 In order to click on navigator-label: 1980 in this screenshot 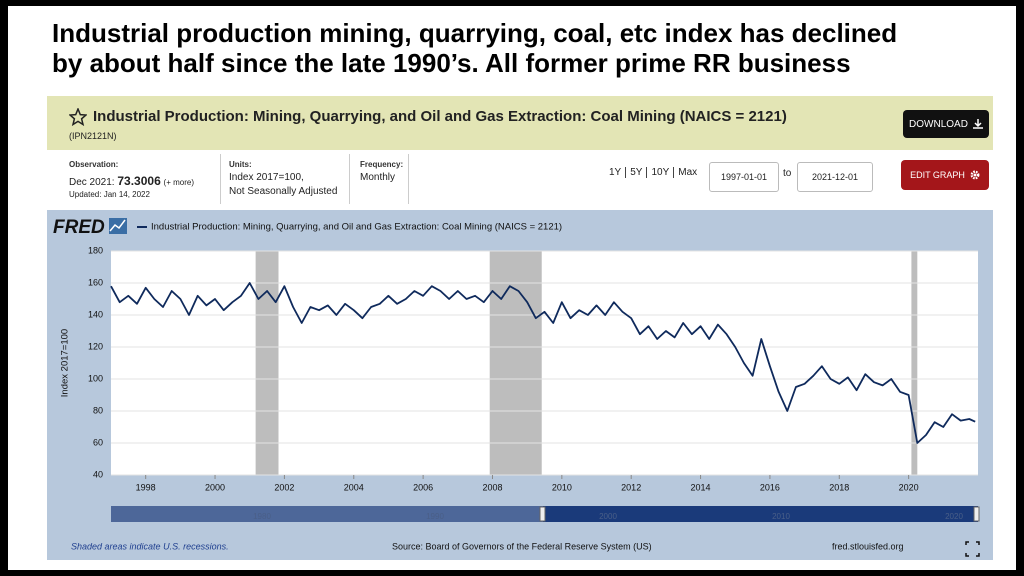, I will do `click(262, 516)`.